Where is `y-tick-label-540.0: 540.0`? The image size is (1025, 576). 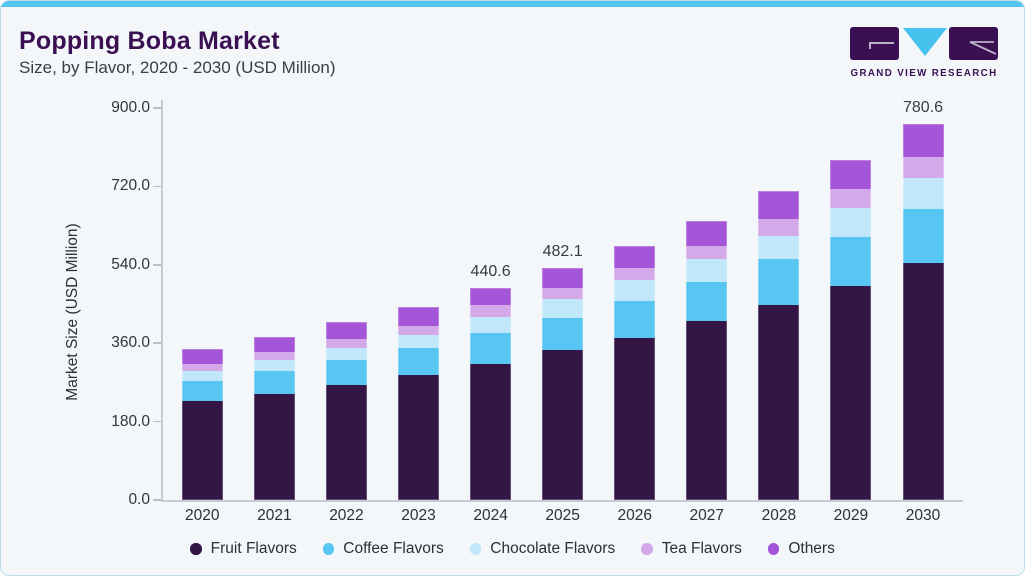
y-tick-label-540.0: 540.0 is located at coordinates (130, 264).